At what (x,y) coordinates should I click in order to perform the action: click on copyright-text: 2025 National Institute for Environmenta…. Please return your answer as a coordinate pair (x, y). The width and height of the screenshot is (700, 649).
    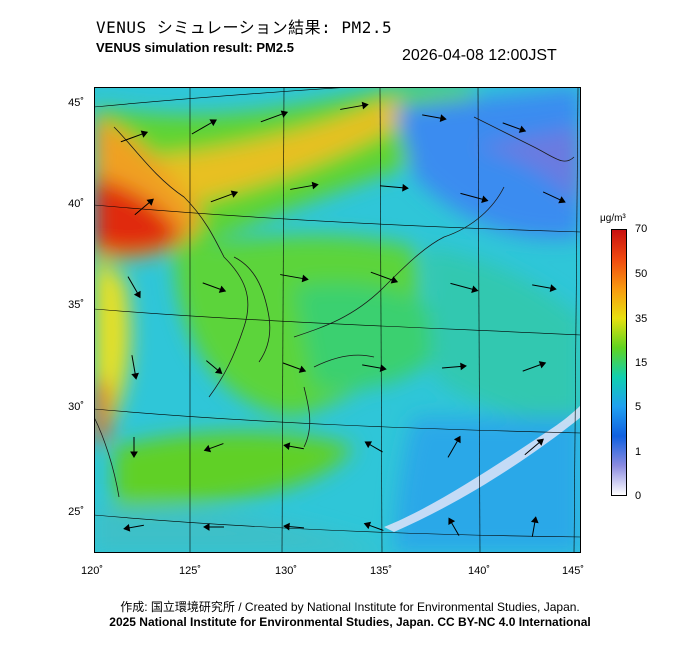
    Looking at the image, I should click on (350, 622).